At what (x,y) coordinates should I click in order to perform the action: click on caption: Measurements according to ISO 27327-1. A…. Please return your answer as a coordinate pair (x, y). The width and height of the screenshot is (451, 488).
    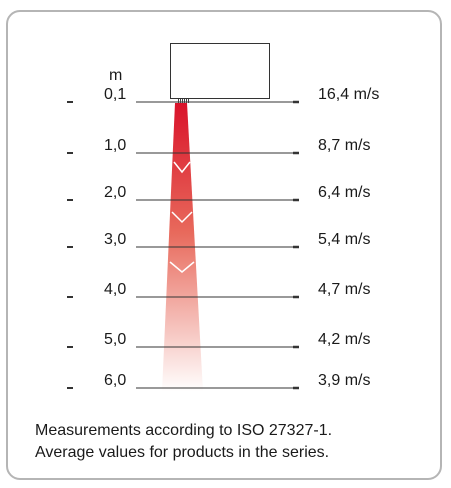
    Looking at the image, I should click on (183, 442).